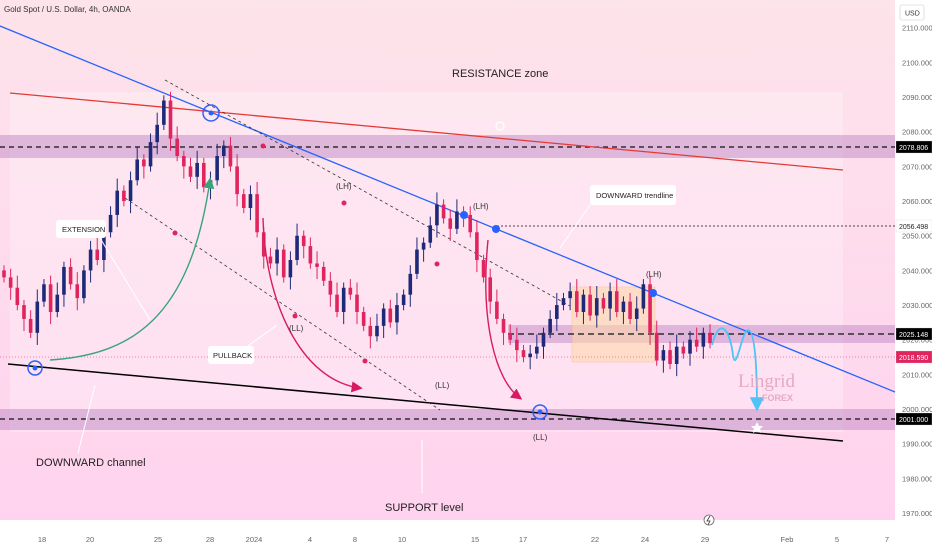 This screenshot has height=550, width=932. I want to click on price-tag-label: 2001.000, so click(913, 420).